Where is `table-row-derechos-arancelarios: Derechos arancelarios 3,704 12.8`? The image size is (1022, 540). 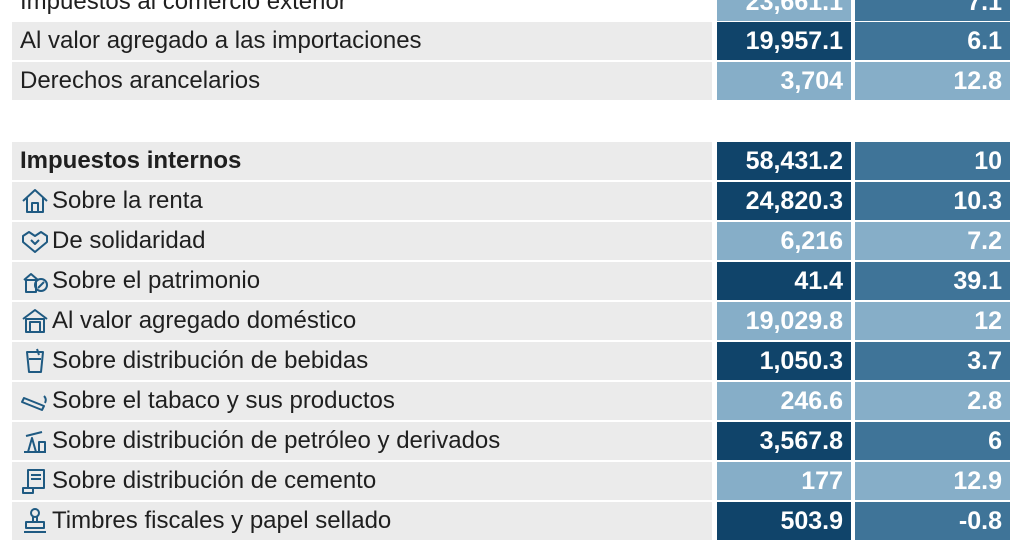 table-row-derechos-arancelarios: Derechos arancelarios 3,704 12.8 is located at coordinates (511, 81).